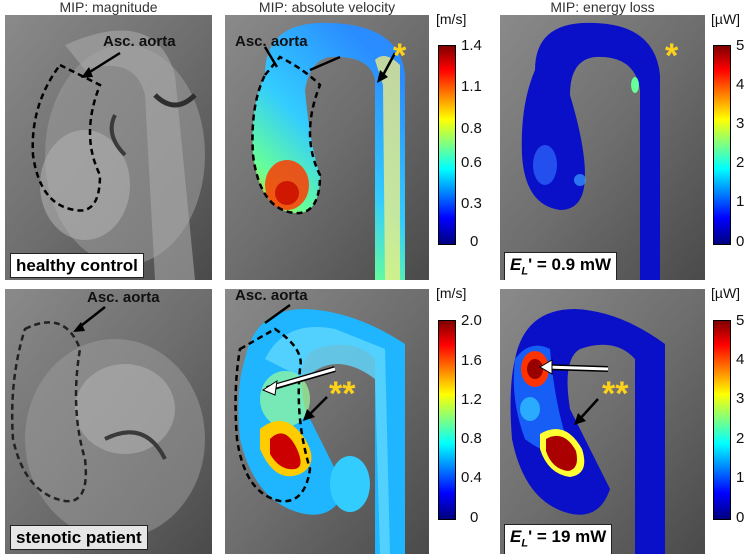 The height and width of the screenshot is (556, 750). Describe the element at coordinates (602, 147) in the screenshot. I see `healthy-energy-panel: * EL' = 0.9 mW` at that location.